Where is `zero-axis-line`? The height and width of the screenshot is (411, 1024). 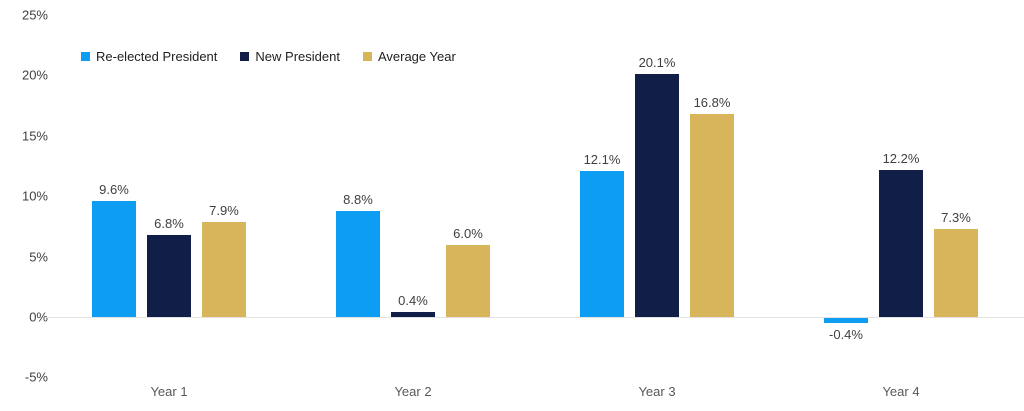
zero-axis-line is located at coordinates (534, 317).